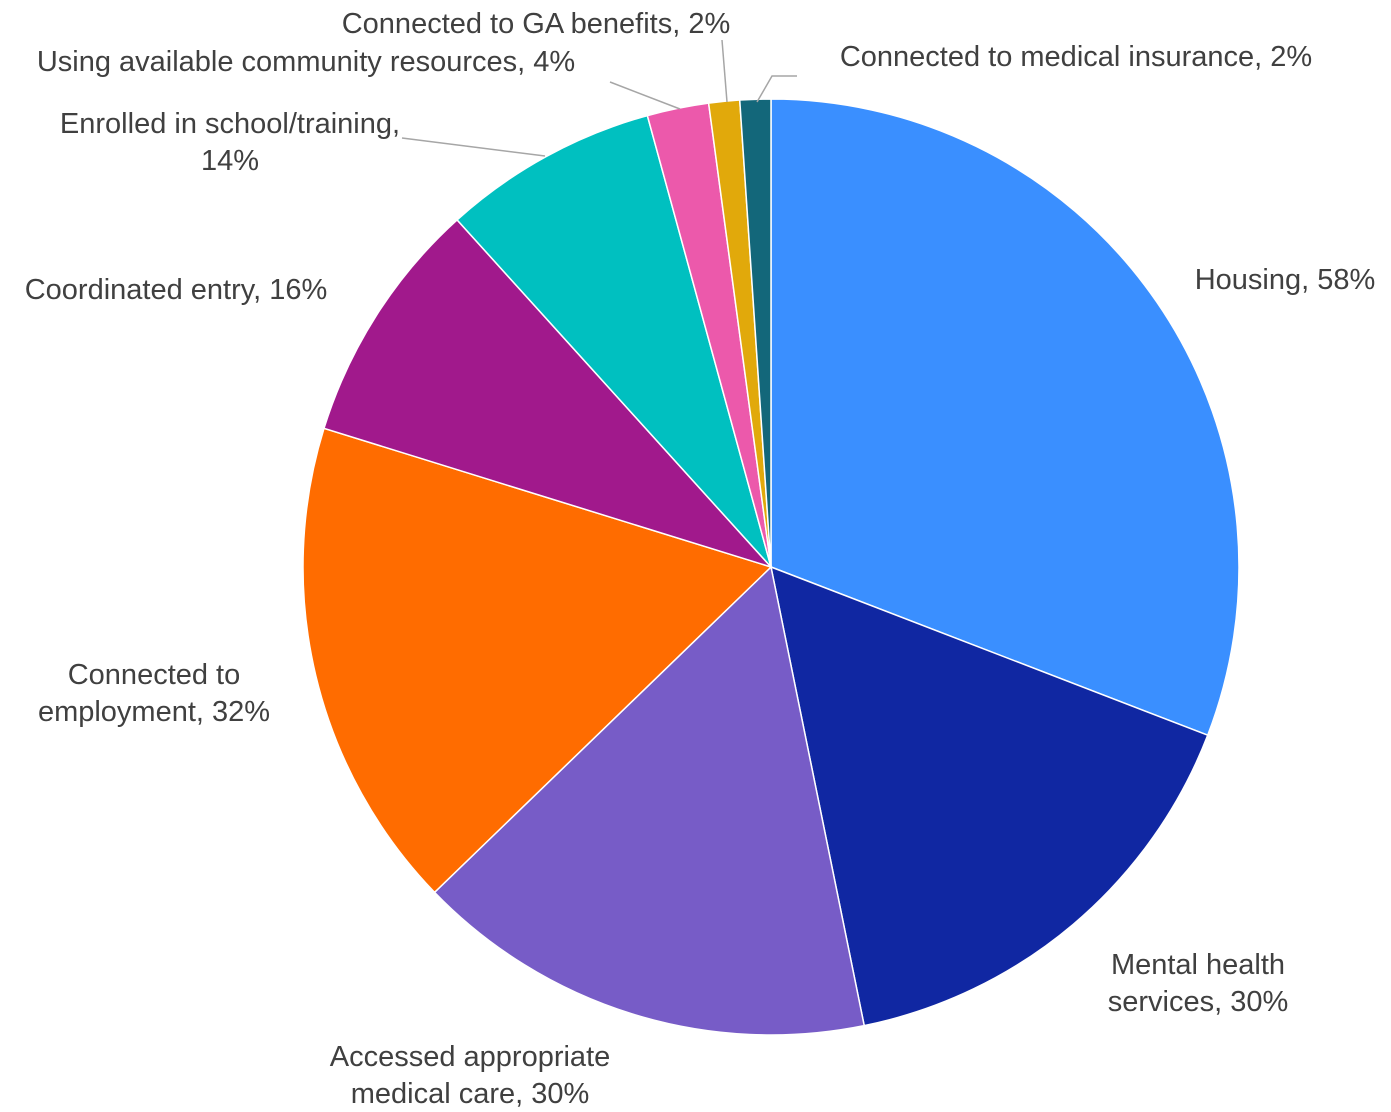  Describe the element at coordinates (645, 95) in the screenshot. I see `leader-line-community` at that location.